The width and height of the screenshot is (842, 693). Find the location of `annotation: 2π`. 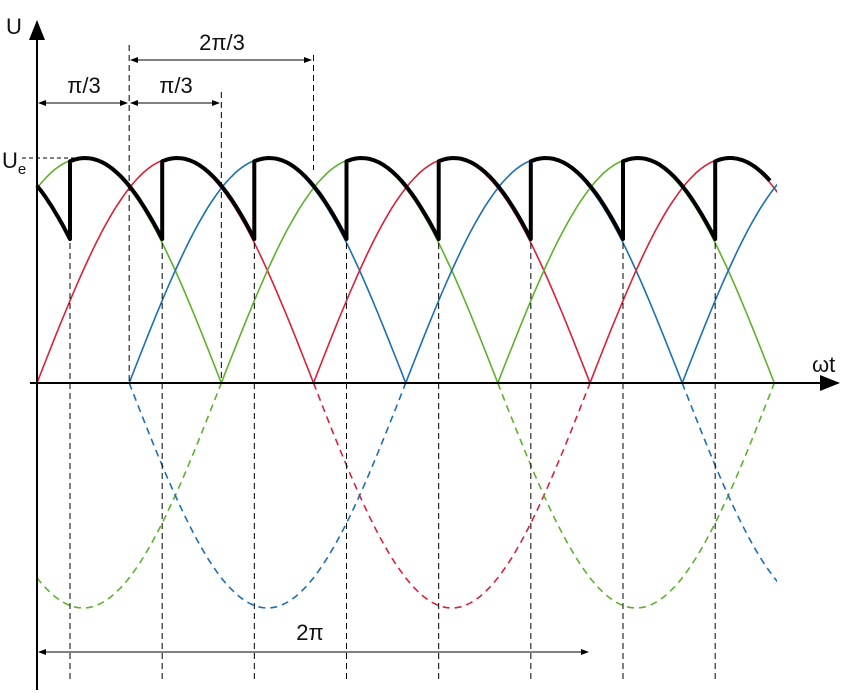

annotation: 2π is located at coordinates (309, 632).